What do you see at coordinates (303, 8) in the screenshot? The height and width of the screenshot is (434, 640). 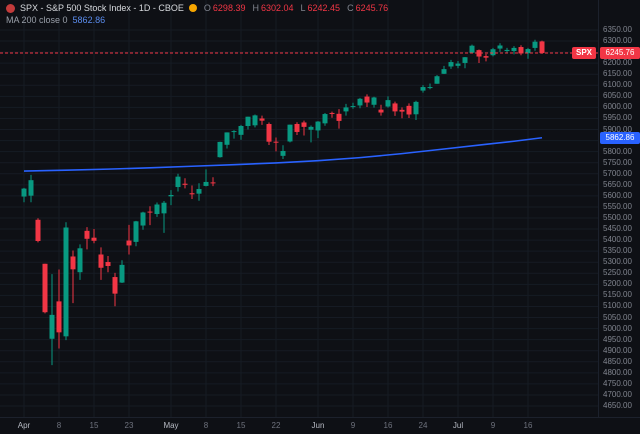 I see `low-label: L` at bounding box center [303, 8].